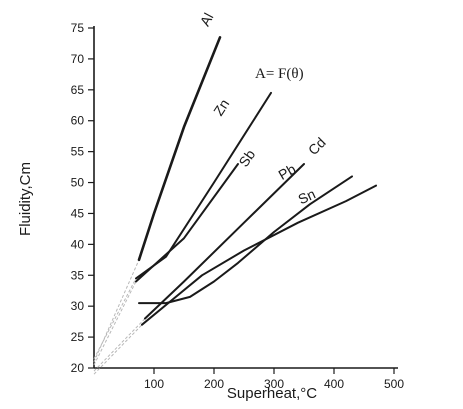 The image size is (463, 409). Describe the element at coordinates (214, 384) in the screenshot. I see `x-tick-label: 200` at that location.